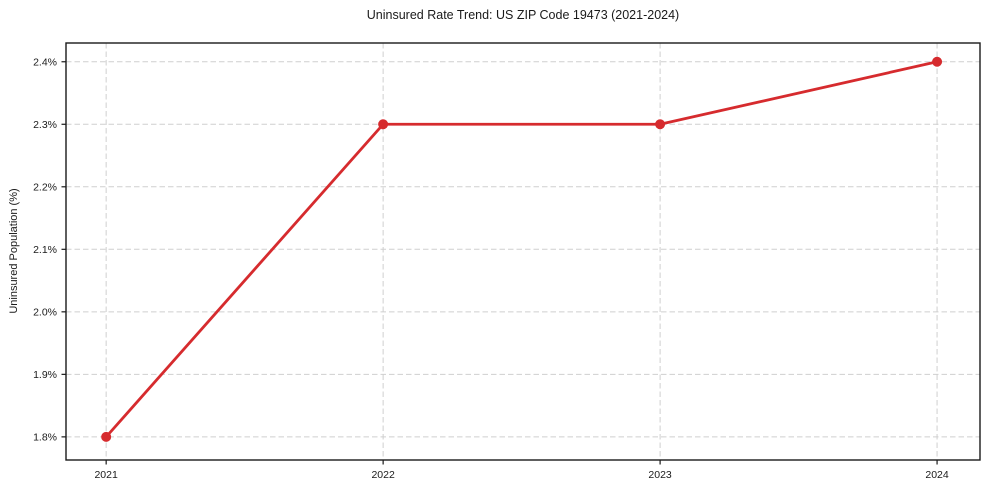 This screenshot has width=989, height=490. What do you see at coordinates (45, 437) in the screenshot?
I see `y-tick-label: 1.8%` at bounding box center [45, 437].